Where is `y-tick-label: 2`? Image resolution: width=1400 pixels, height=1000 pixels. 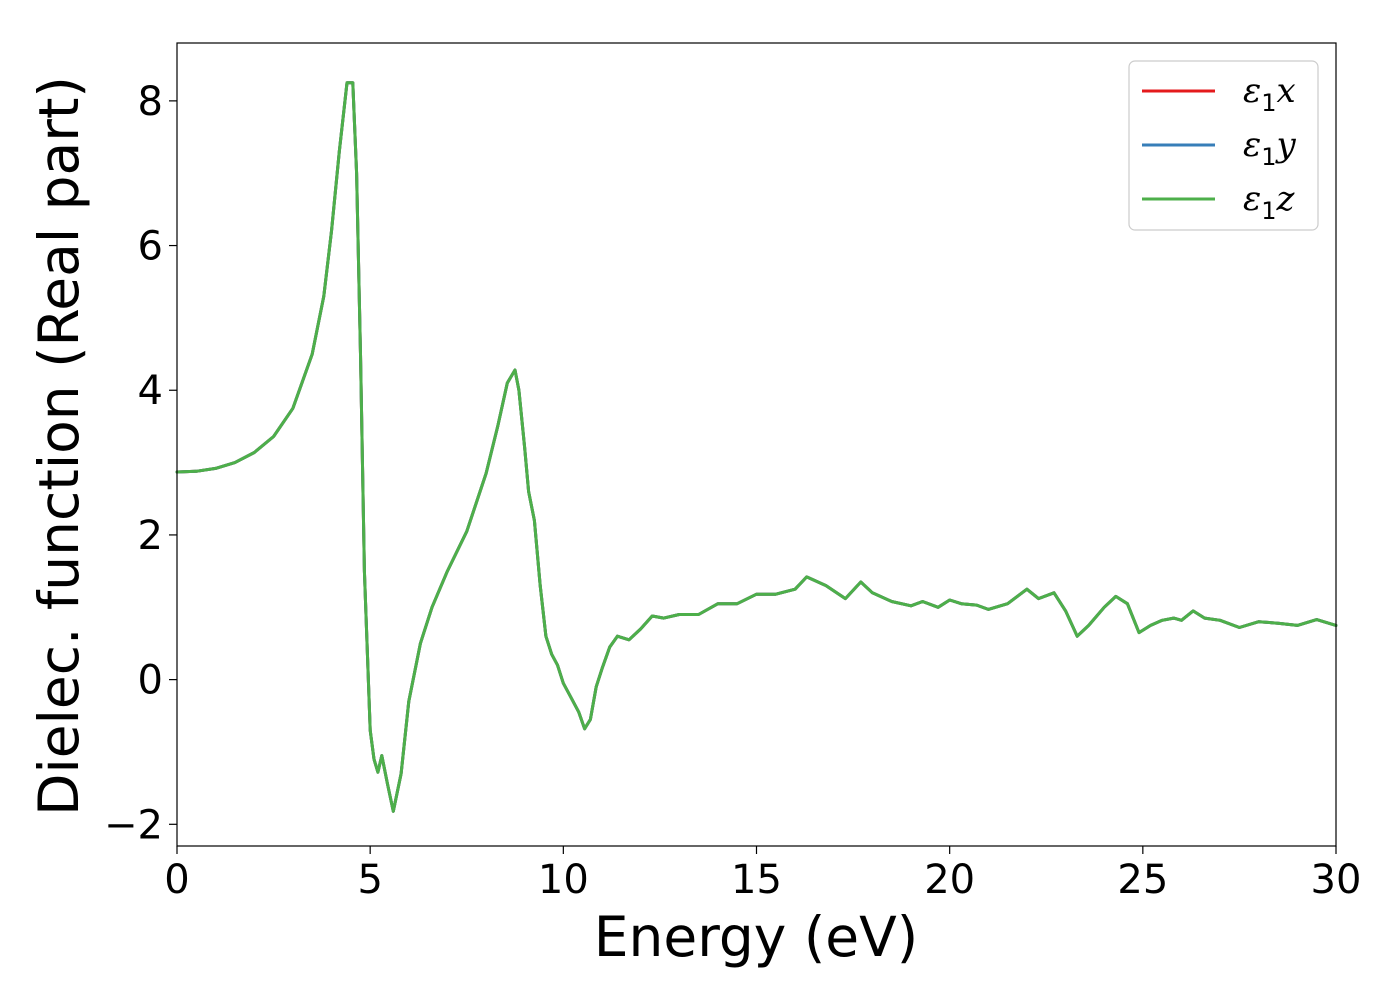
y-tick-label: 2 is located at coordinates (150, 536).